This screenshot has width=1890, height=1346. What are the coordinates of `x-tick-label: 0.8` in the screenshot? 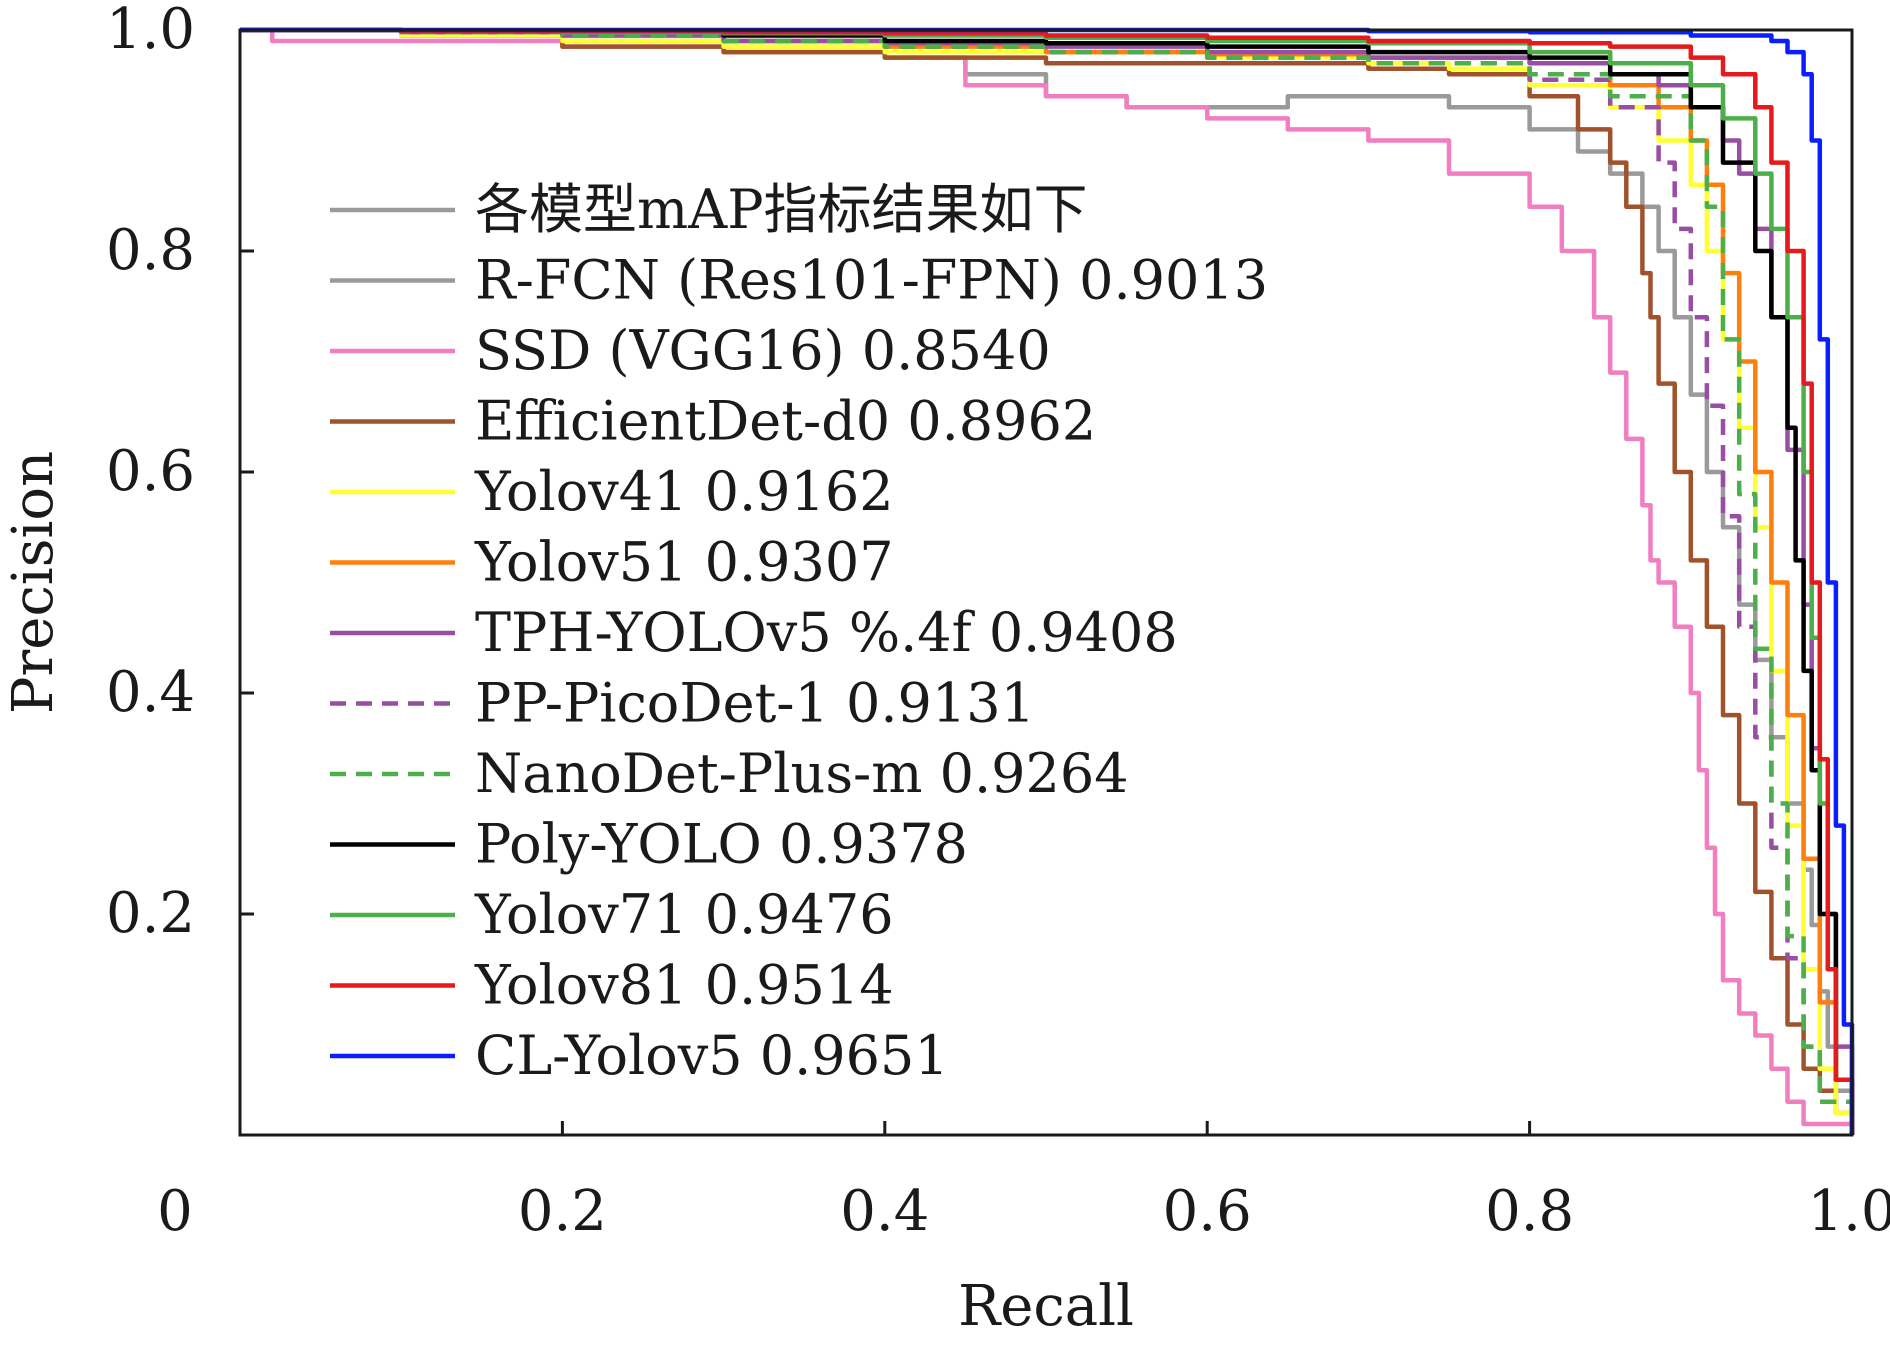 It's located at (1529, 1211).